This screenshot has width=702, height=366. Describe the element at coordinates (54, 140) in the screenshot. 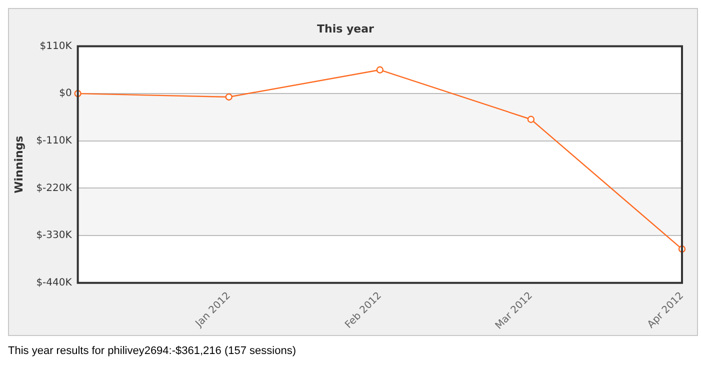

I see `y-tick-label: $-110K` at that location.